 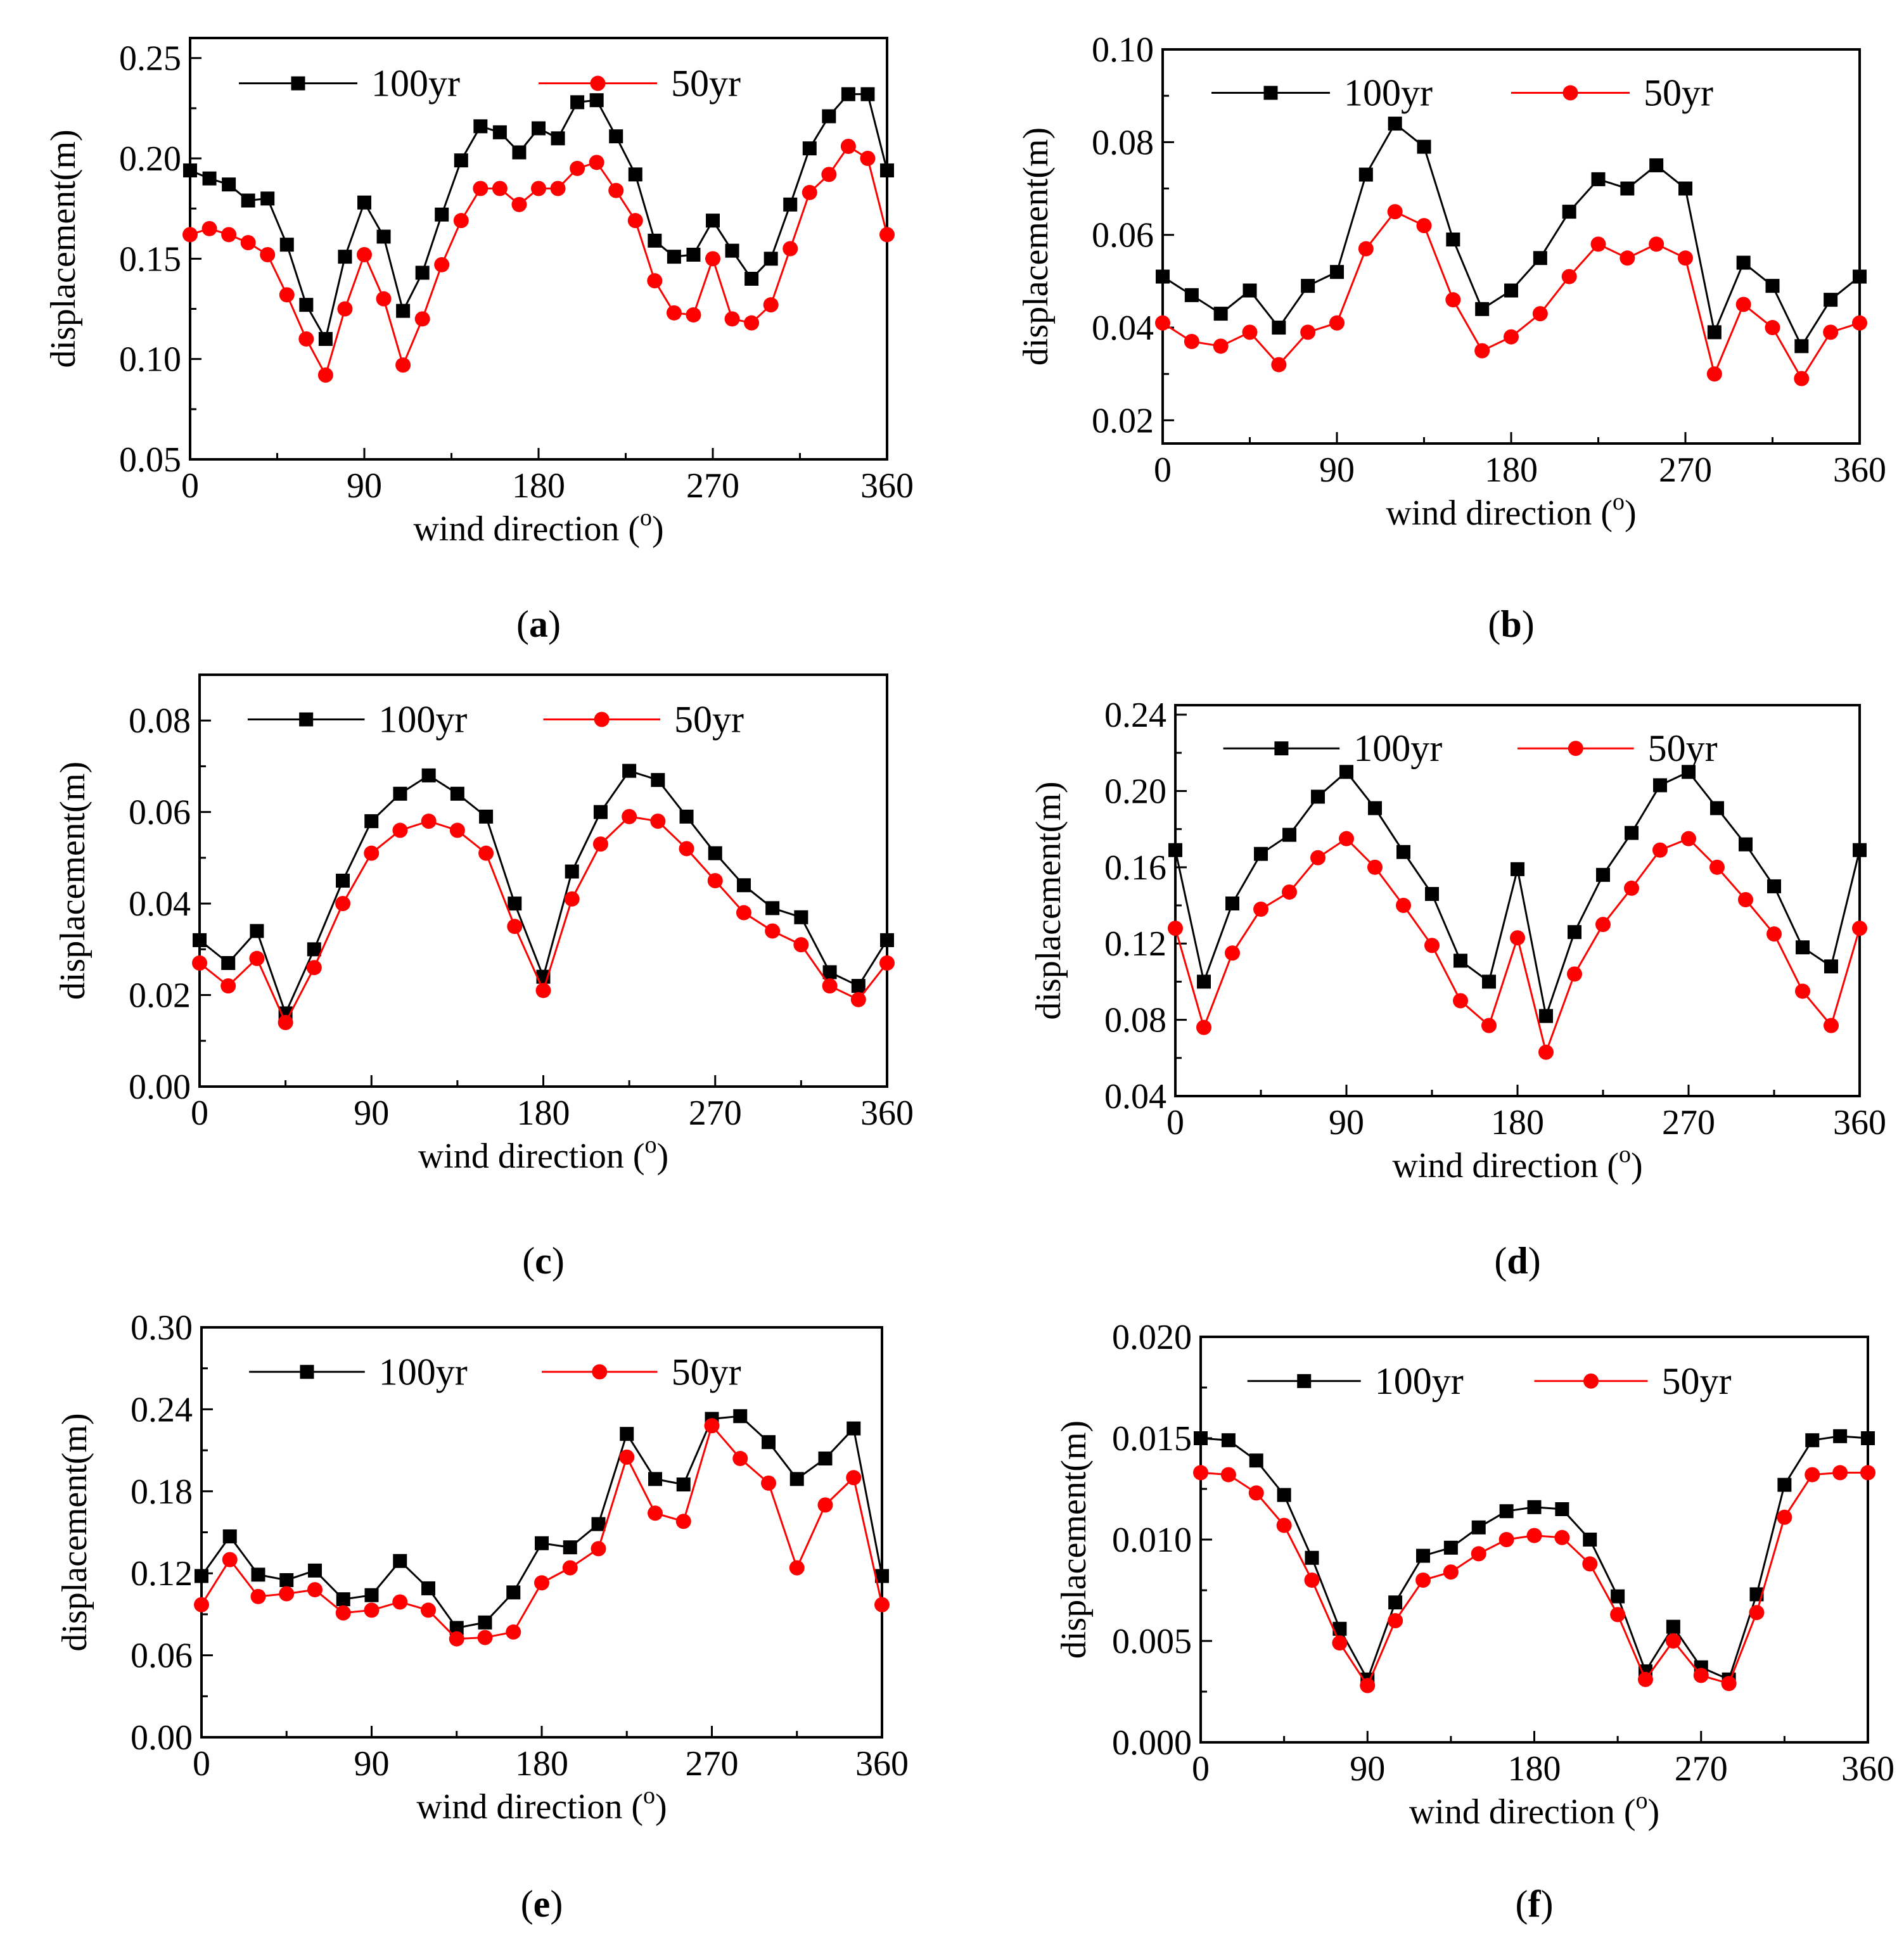 I want to click on x-tick-label: 0, so click(x=1163, y=470).